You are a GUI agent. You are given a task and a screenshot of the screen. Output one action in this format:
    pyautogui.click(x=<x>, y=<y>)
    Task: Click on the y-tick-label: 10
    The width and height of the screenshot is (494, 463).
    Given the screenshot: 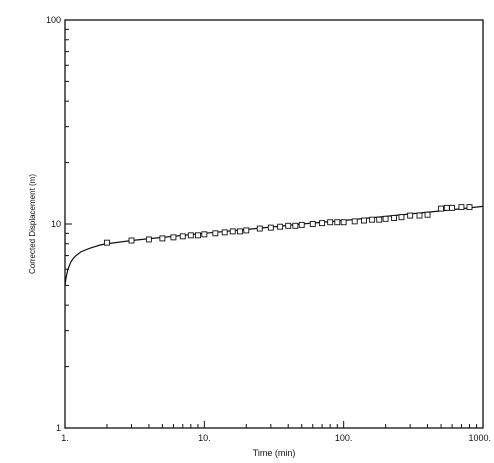 What is the action you would take?
    pyautogui.click(x=56, y=224)
    